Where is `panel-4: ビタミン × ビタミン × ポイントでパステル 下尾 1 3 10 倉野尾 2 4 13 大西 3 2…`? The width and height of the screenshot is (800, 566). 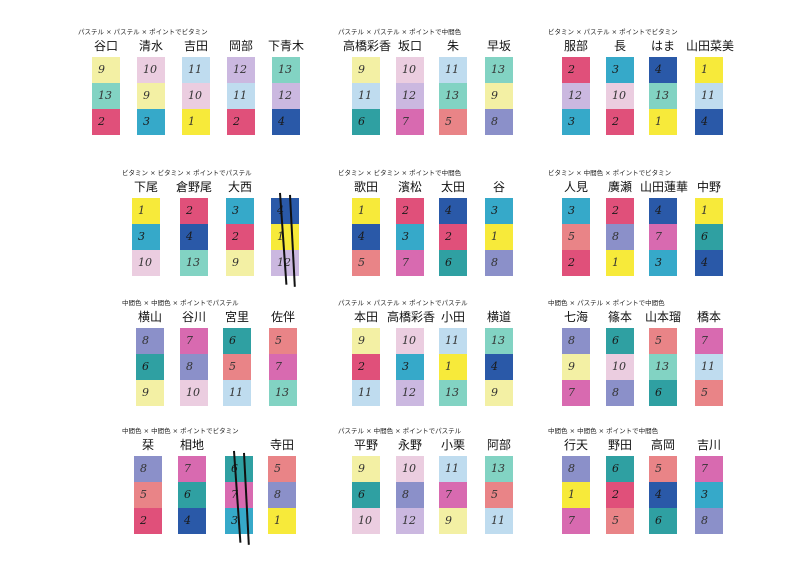
panel-4: ビタミン × ビタミン × ポイントでパステル 下尾 1 3 10 倉野尾 2 4 13 大西 3 2… is located at coordinates (237, 232).